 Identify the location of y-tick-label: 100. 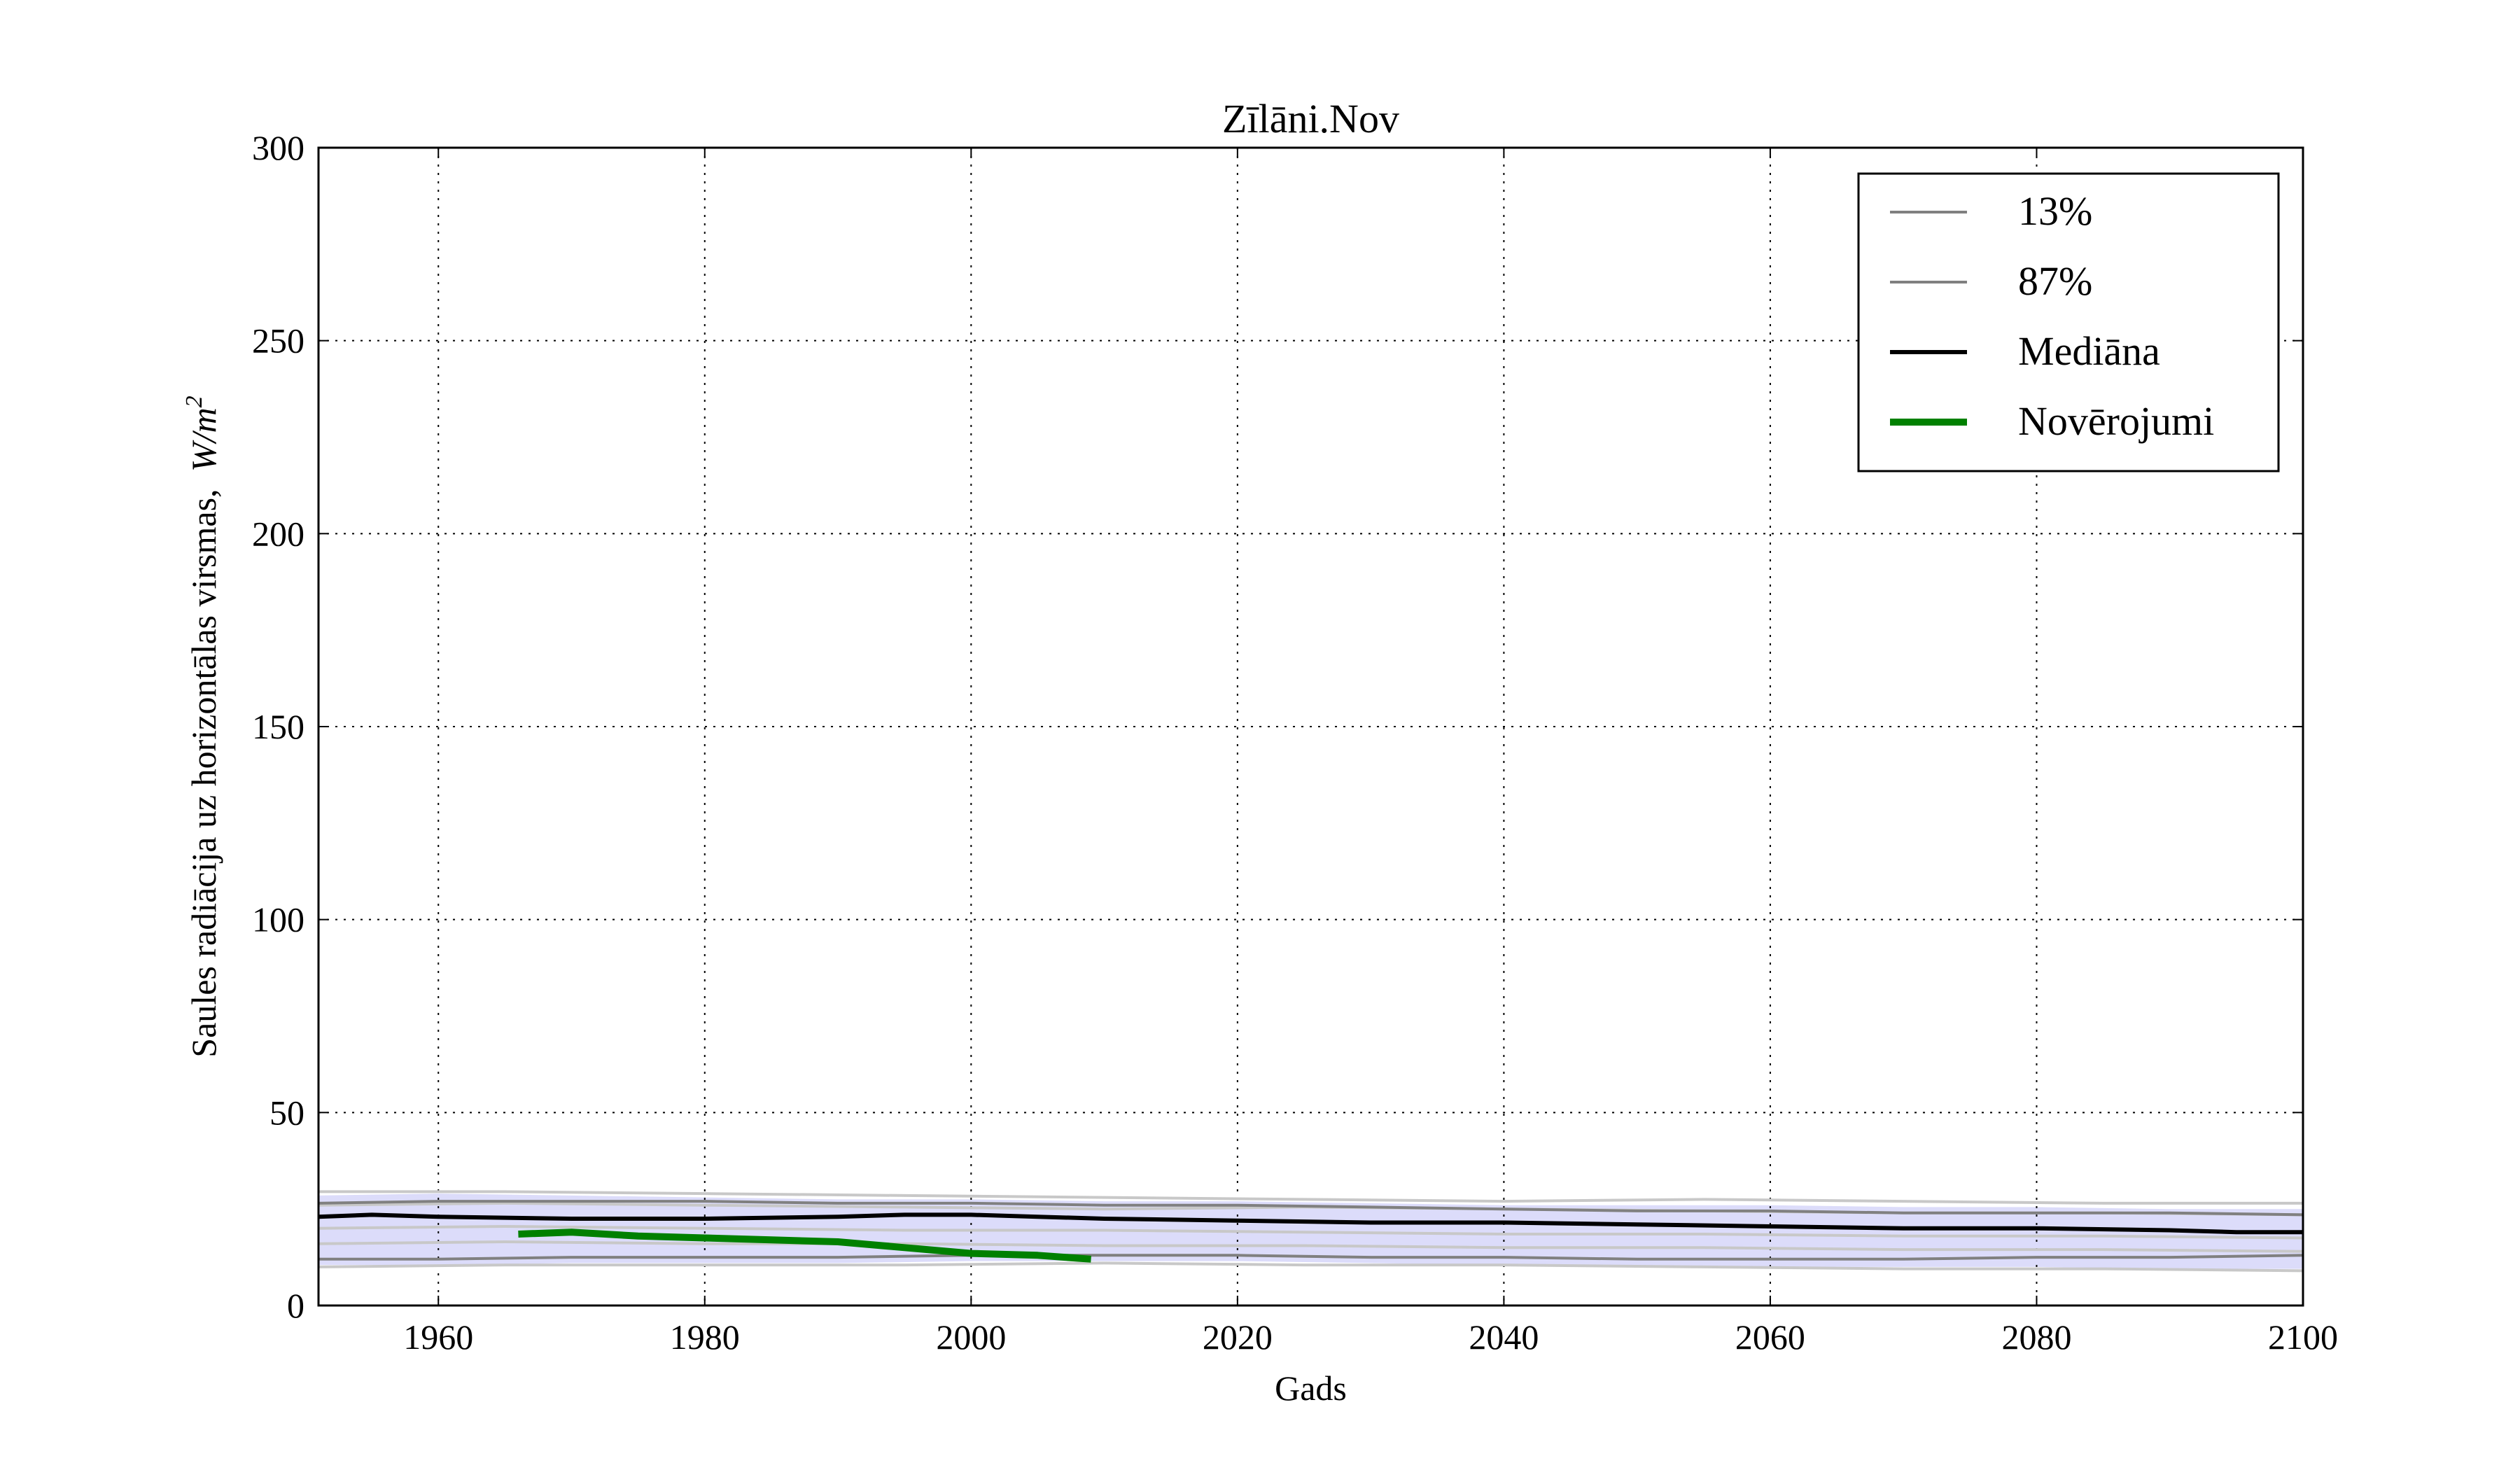
(278, 919).